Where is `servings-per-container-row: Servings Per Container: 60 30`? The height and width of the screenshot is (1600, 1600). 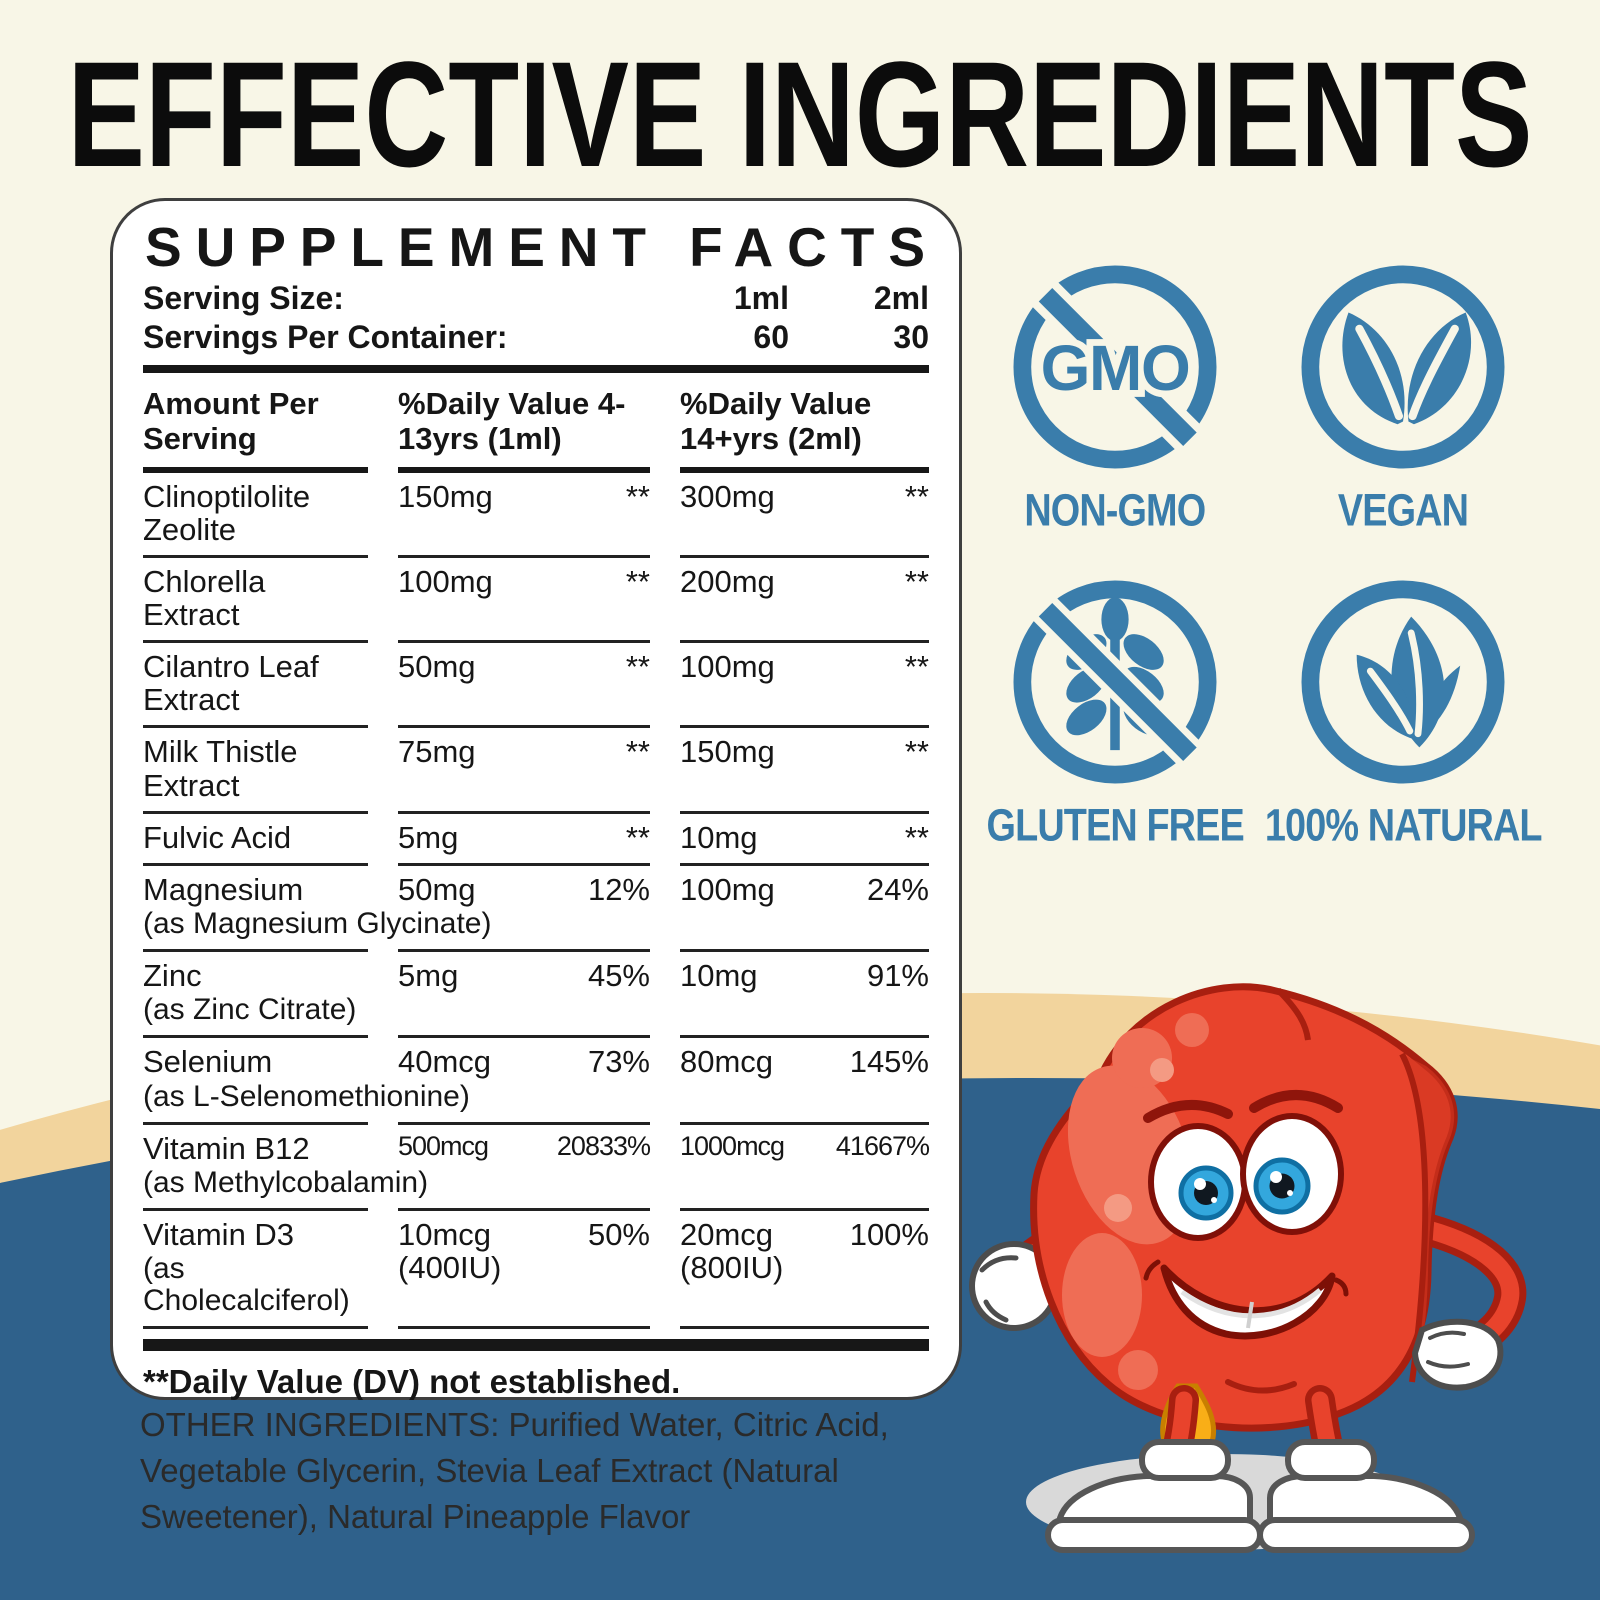
servings-per-container-row: Servings Per Container: 60 30 is located at coordinates (536, 337).